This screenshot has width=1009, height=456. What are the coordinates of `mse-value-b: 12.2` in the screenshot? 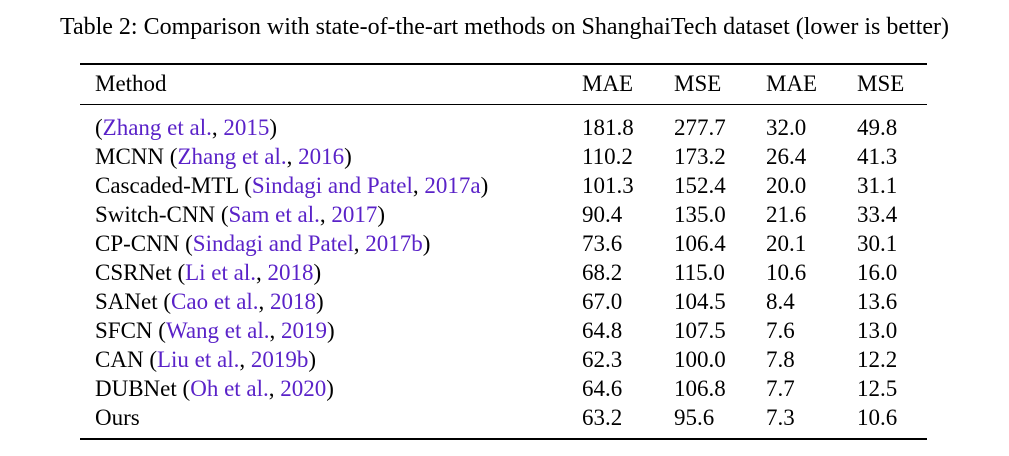 It's located at (877, 359).